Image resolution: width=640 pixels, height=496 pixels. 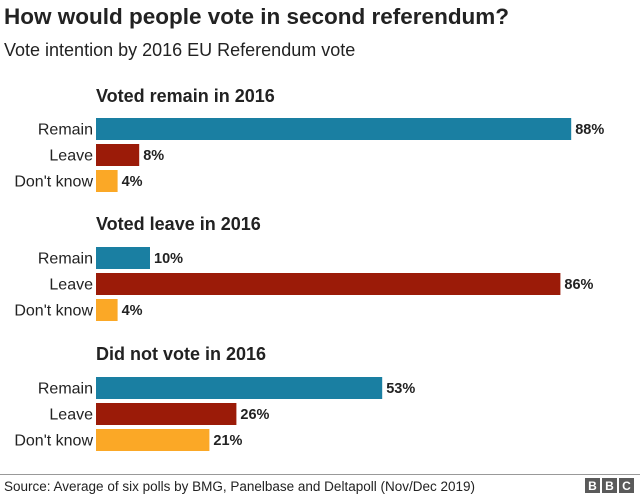 I want to click on panel-title-voted-remain: Voted remain in 2016, so click(x=185, y=96).